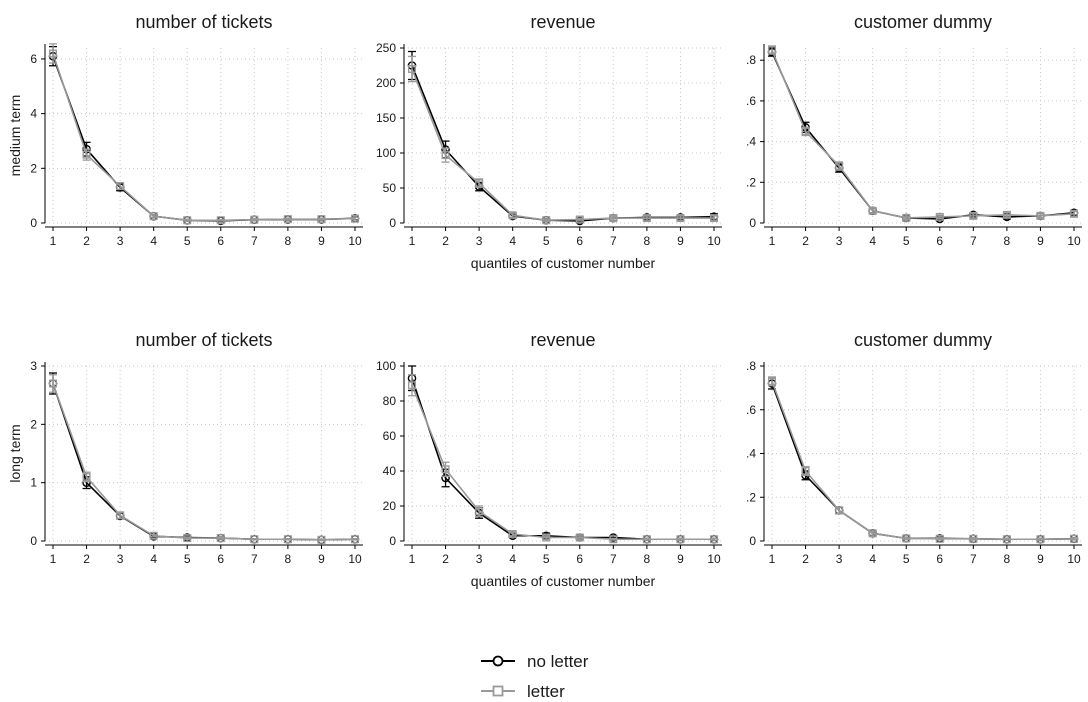 The width and height of the screenshot is (1088, 702). Describe the element at coordinates (33, 483) in the screenshot. I see `y-tick-label: 1` at that location.